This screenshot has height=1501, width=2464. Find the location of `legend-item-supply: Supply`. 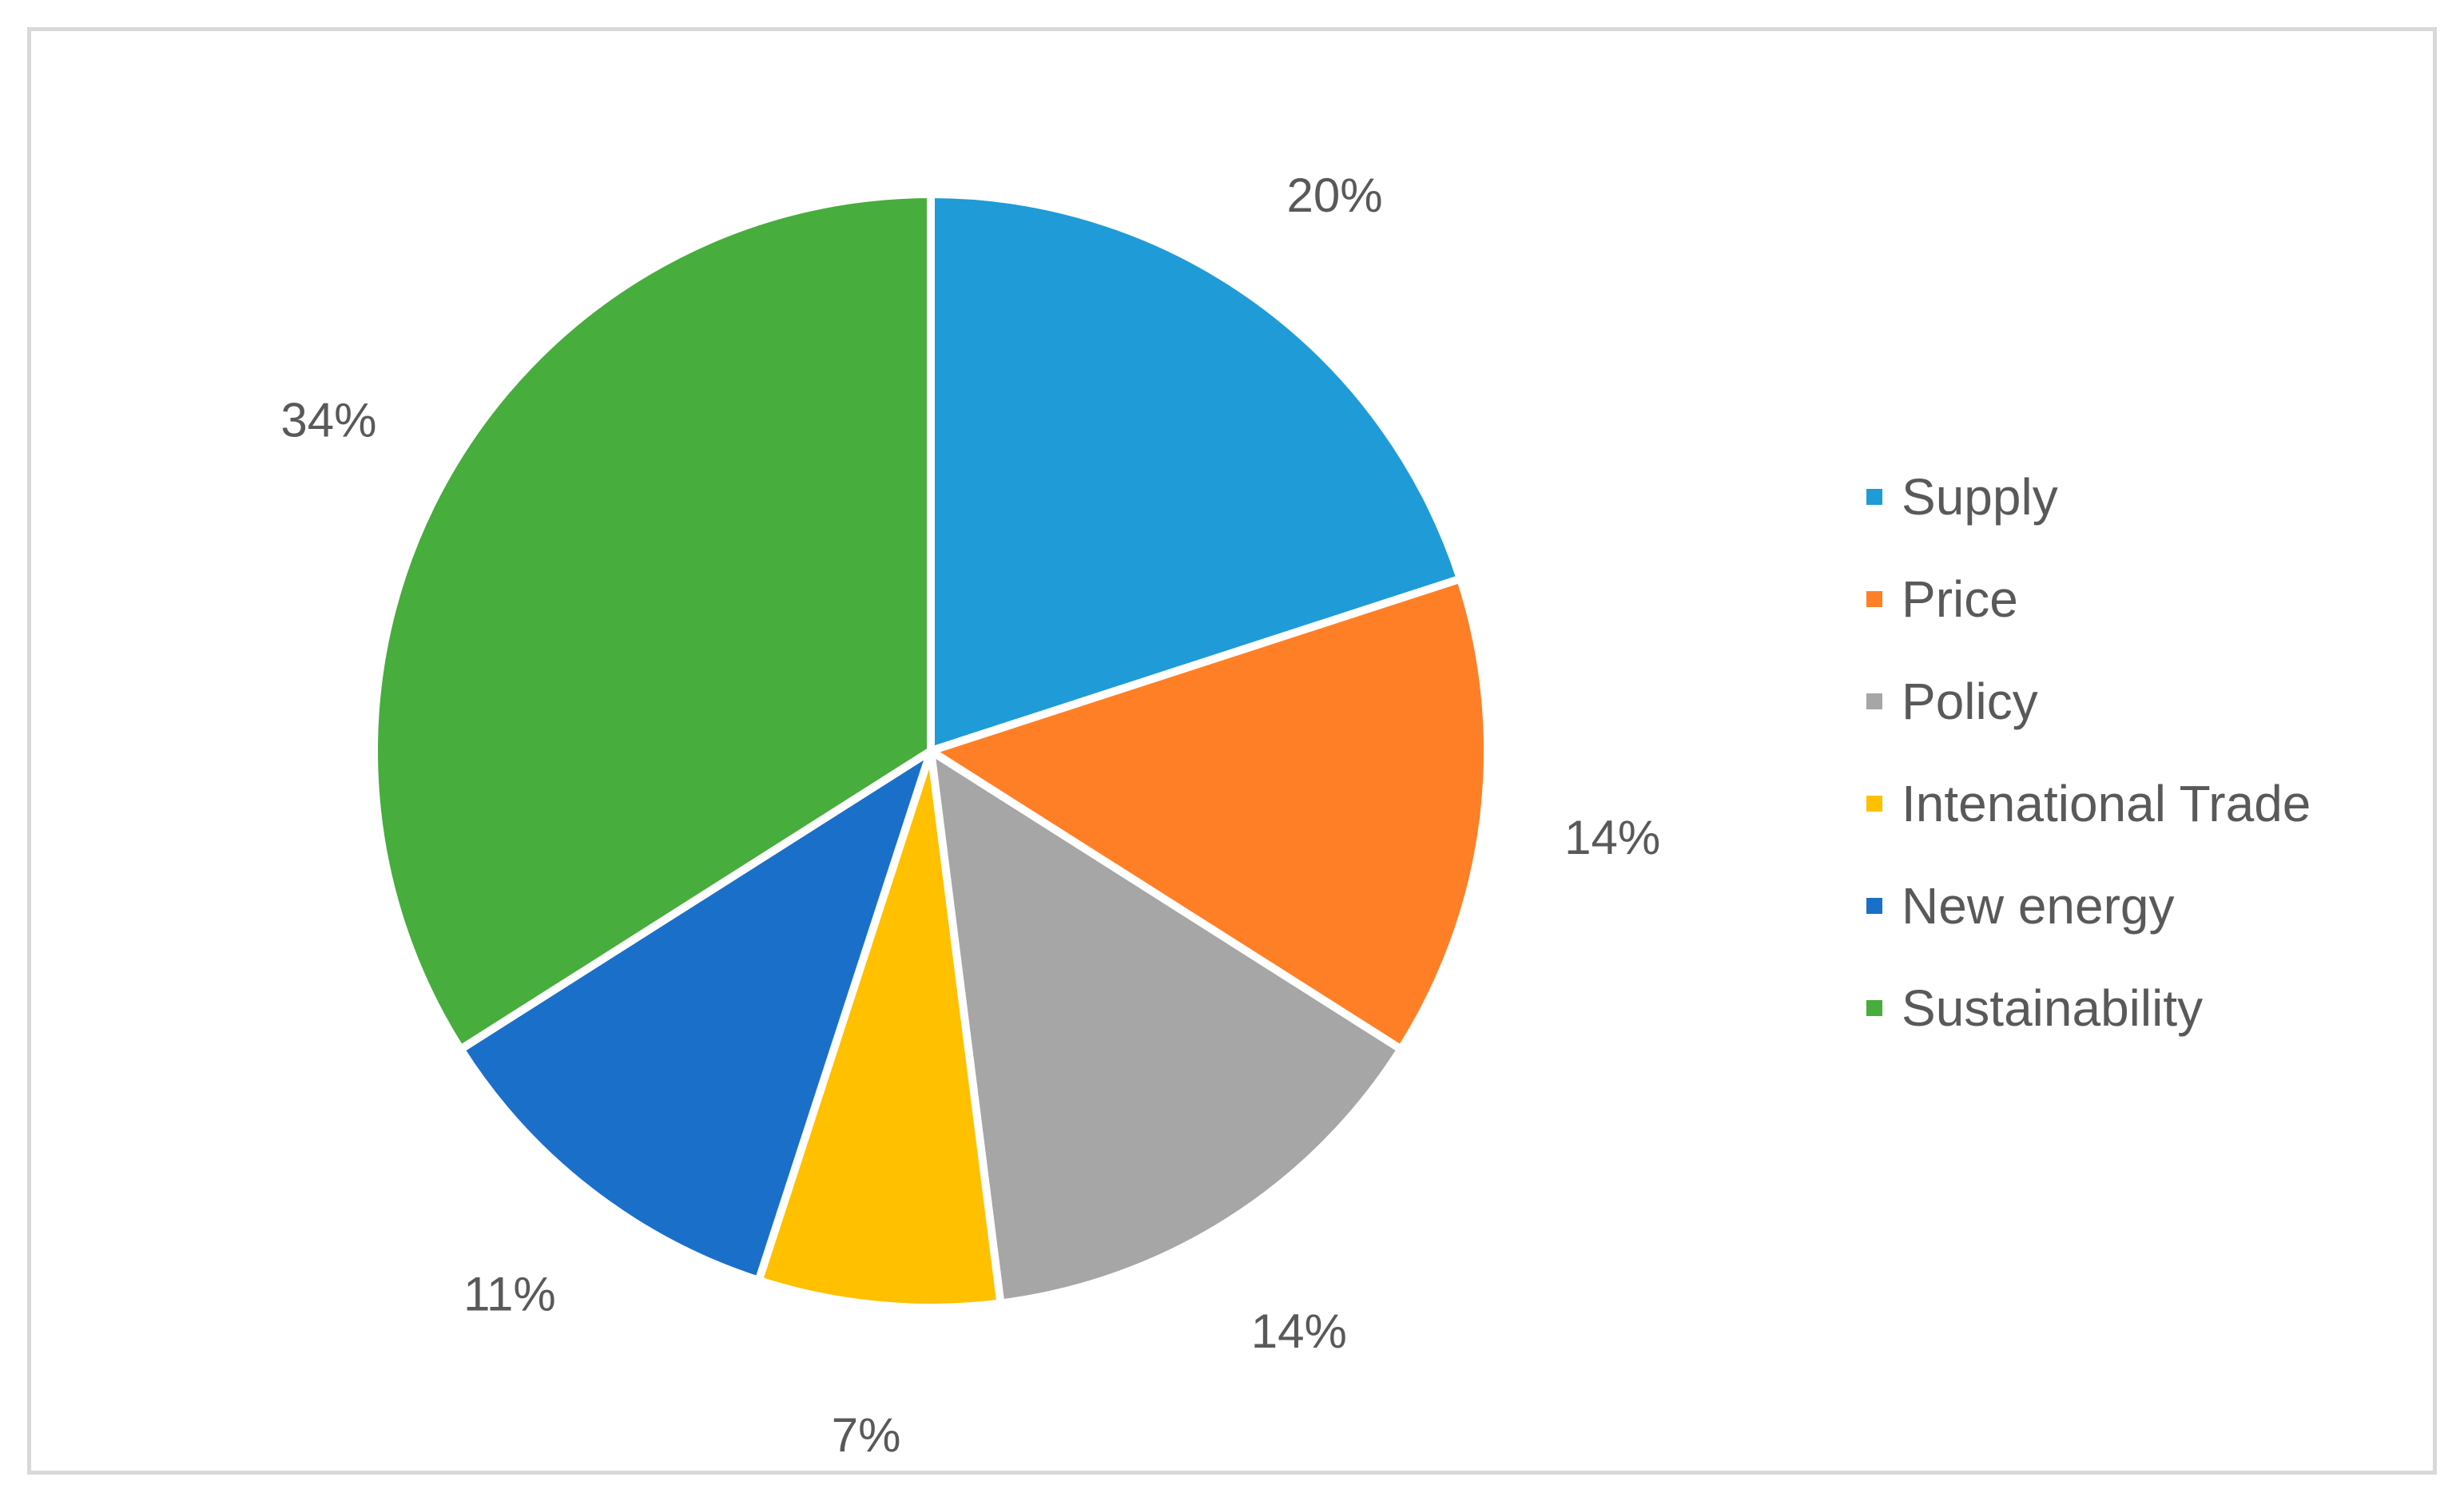

legend-item-supply: Supply is located at coordinates (1962, 497).